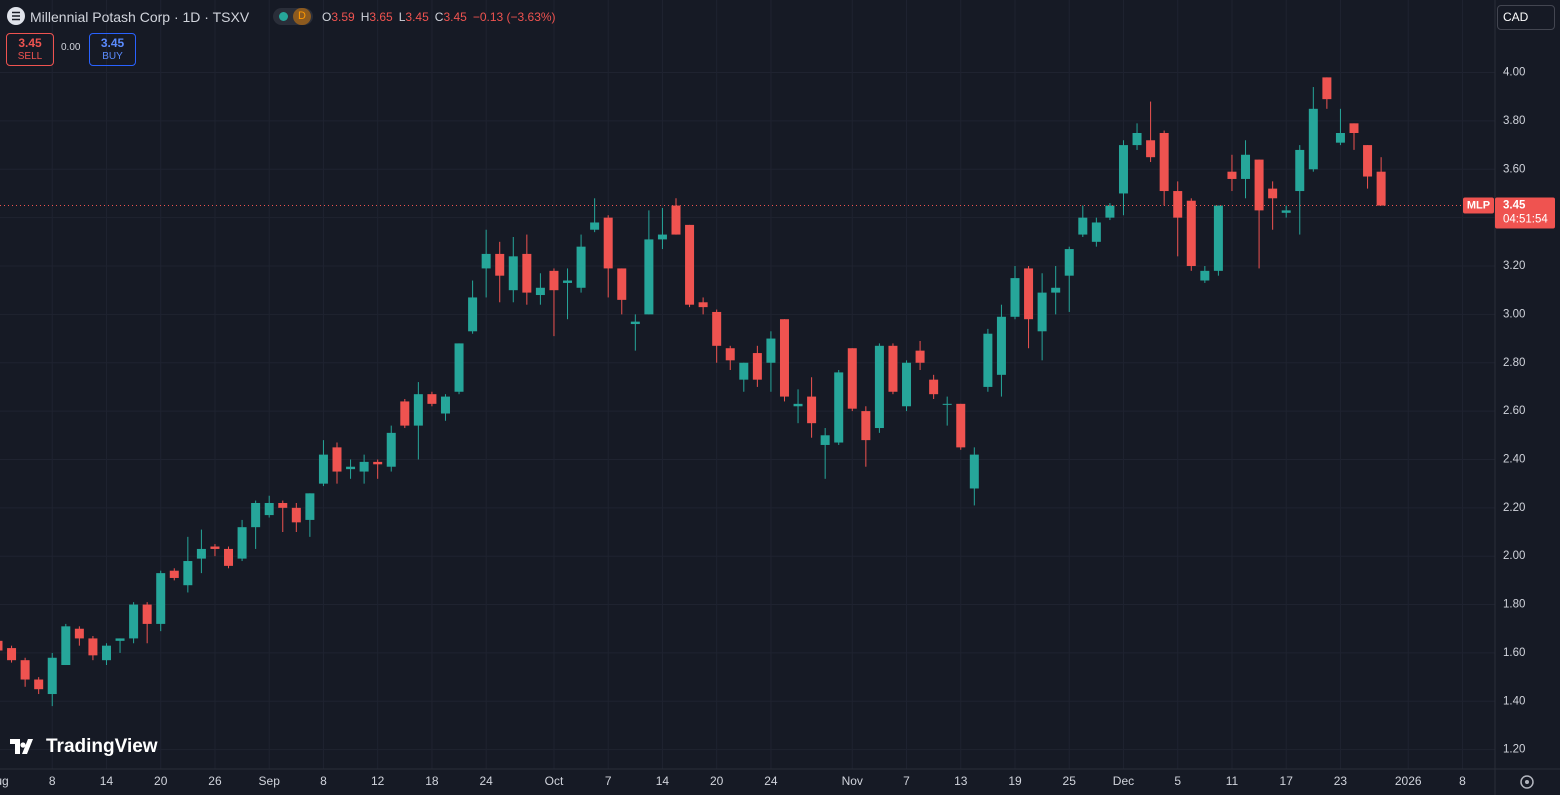  I want to click on x-tick-label: Dec, so click(1123, 781).